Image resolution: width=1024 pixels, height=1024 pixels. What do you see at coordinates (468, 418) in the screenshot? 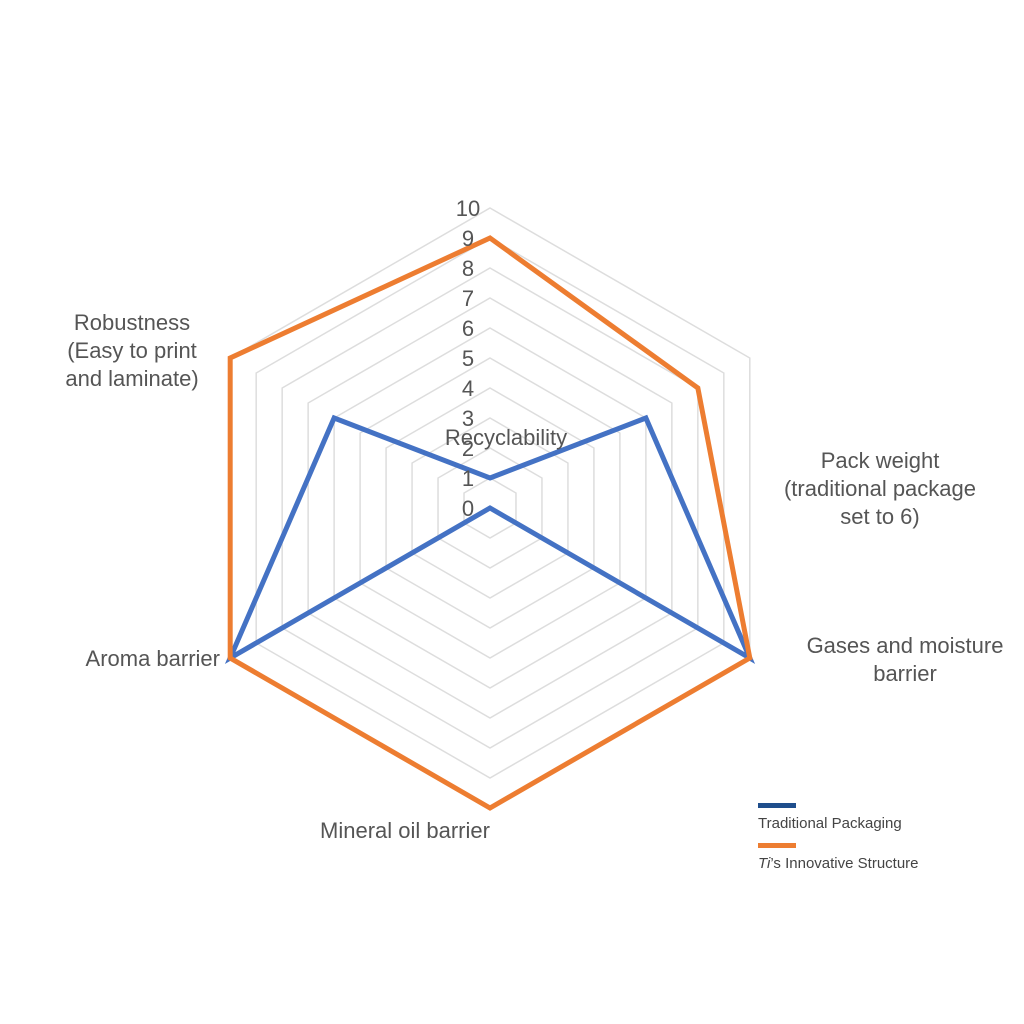
I see `tick-label: 3` at bounding box center [468, 418].